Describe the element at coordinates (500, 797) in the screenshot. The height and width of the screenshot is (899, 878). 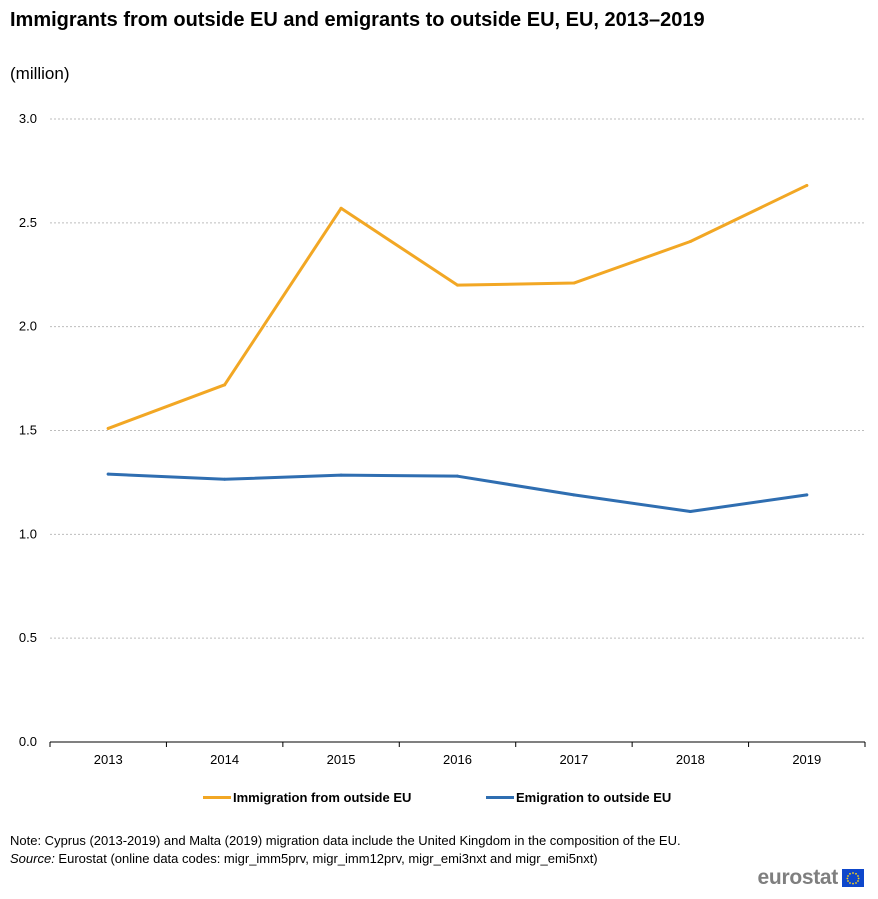
I see `legend-swatch-emigration` at that location.